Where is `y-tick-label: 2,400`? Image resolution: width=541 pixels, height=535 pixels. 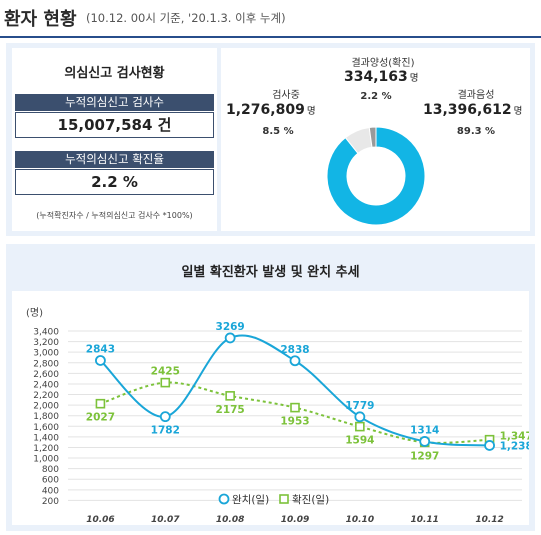 y-tick-label: 2,400 is located at coordinates (46, 385).